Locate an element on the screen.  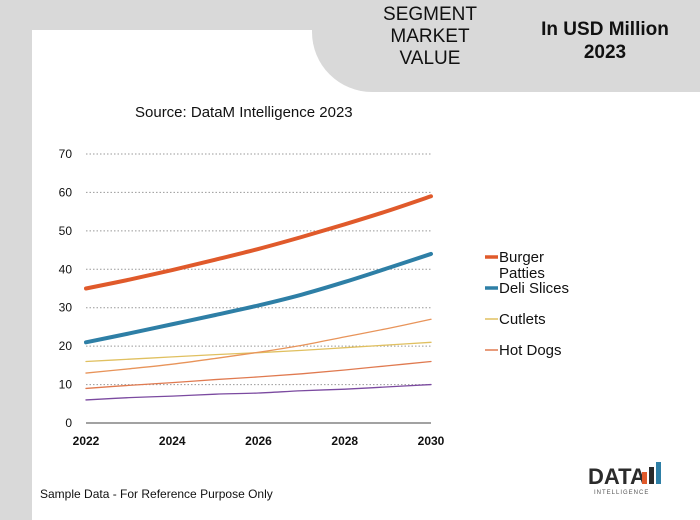
y-tick-label: 70 is located at coordinates (66, 154).